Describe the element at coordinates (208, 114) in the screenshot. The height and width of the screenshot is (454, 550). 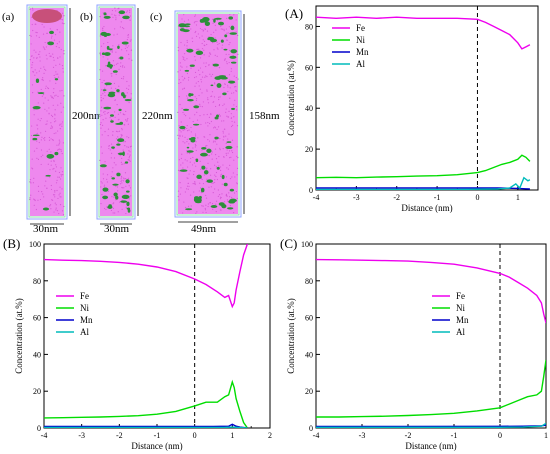
I see `tomo-frame` at that location.